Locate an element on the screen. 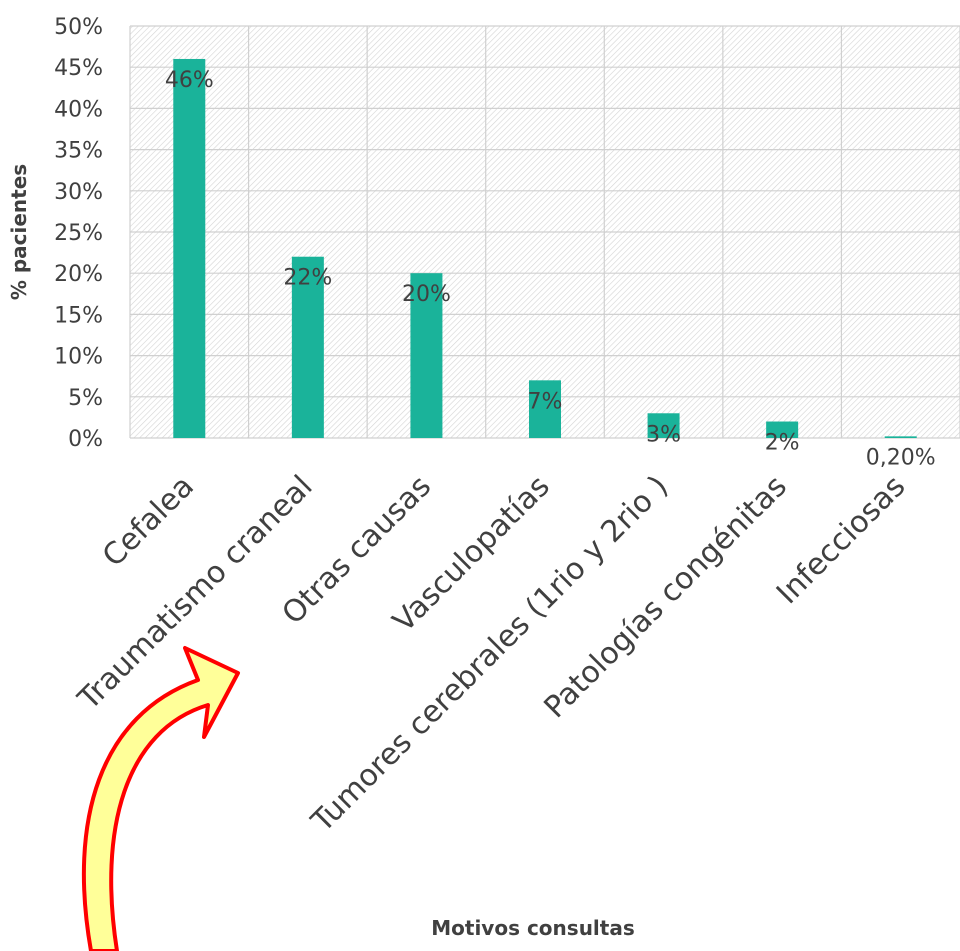 This screenshot has width=960, height=951. x-category-label: Patologías congénitas is located at coordinates (666, 597).